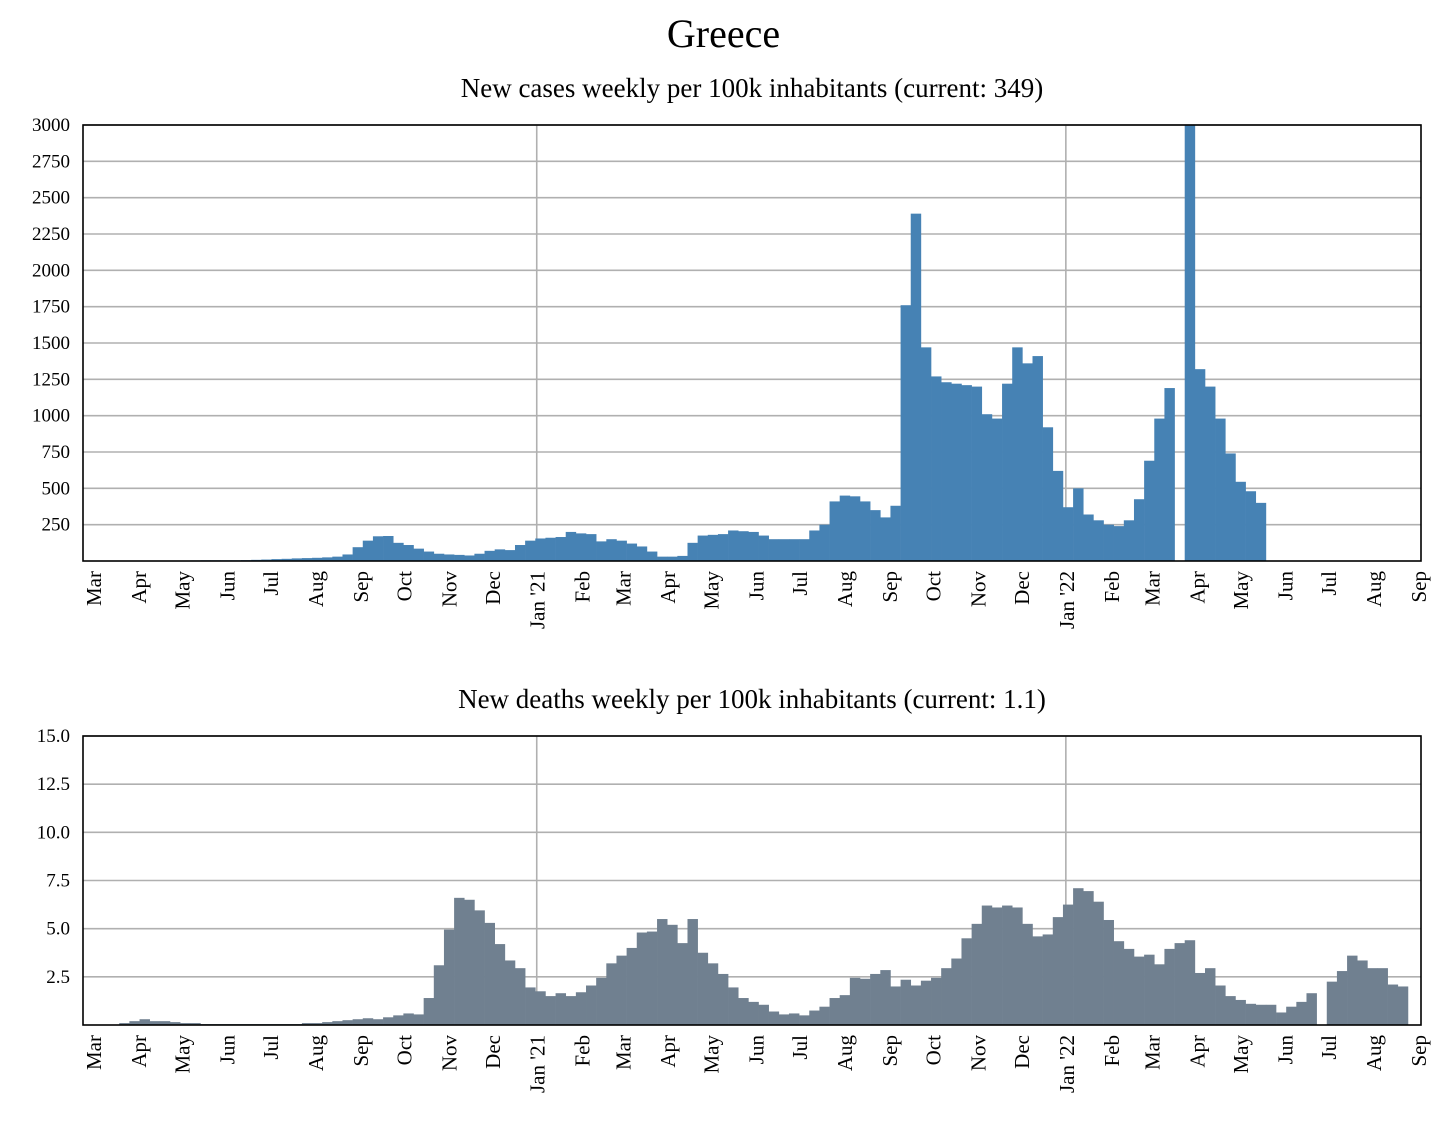 The height and width of the screenshot is (1129, 1447). What do you see at coordinates (449, 1053) in the screenshot?
I see `deaths-xtick-label: Nov` at bounding box center [449, 1053].